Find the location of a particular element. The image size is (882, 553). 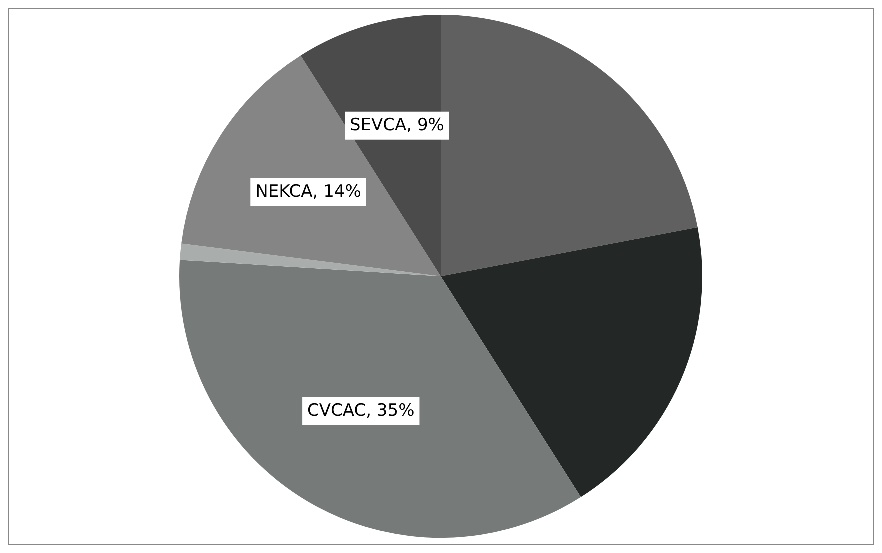

slice-label: NEKCA, 14% is located at coordinates (309, 192).